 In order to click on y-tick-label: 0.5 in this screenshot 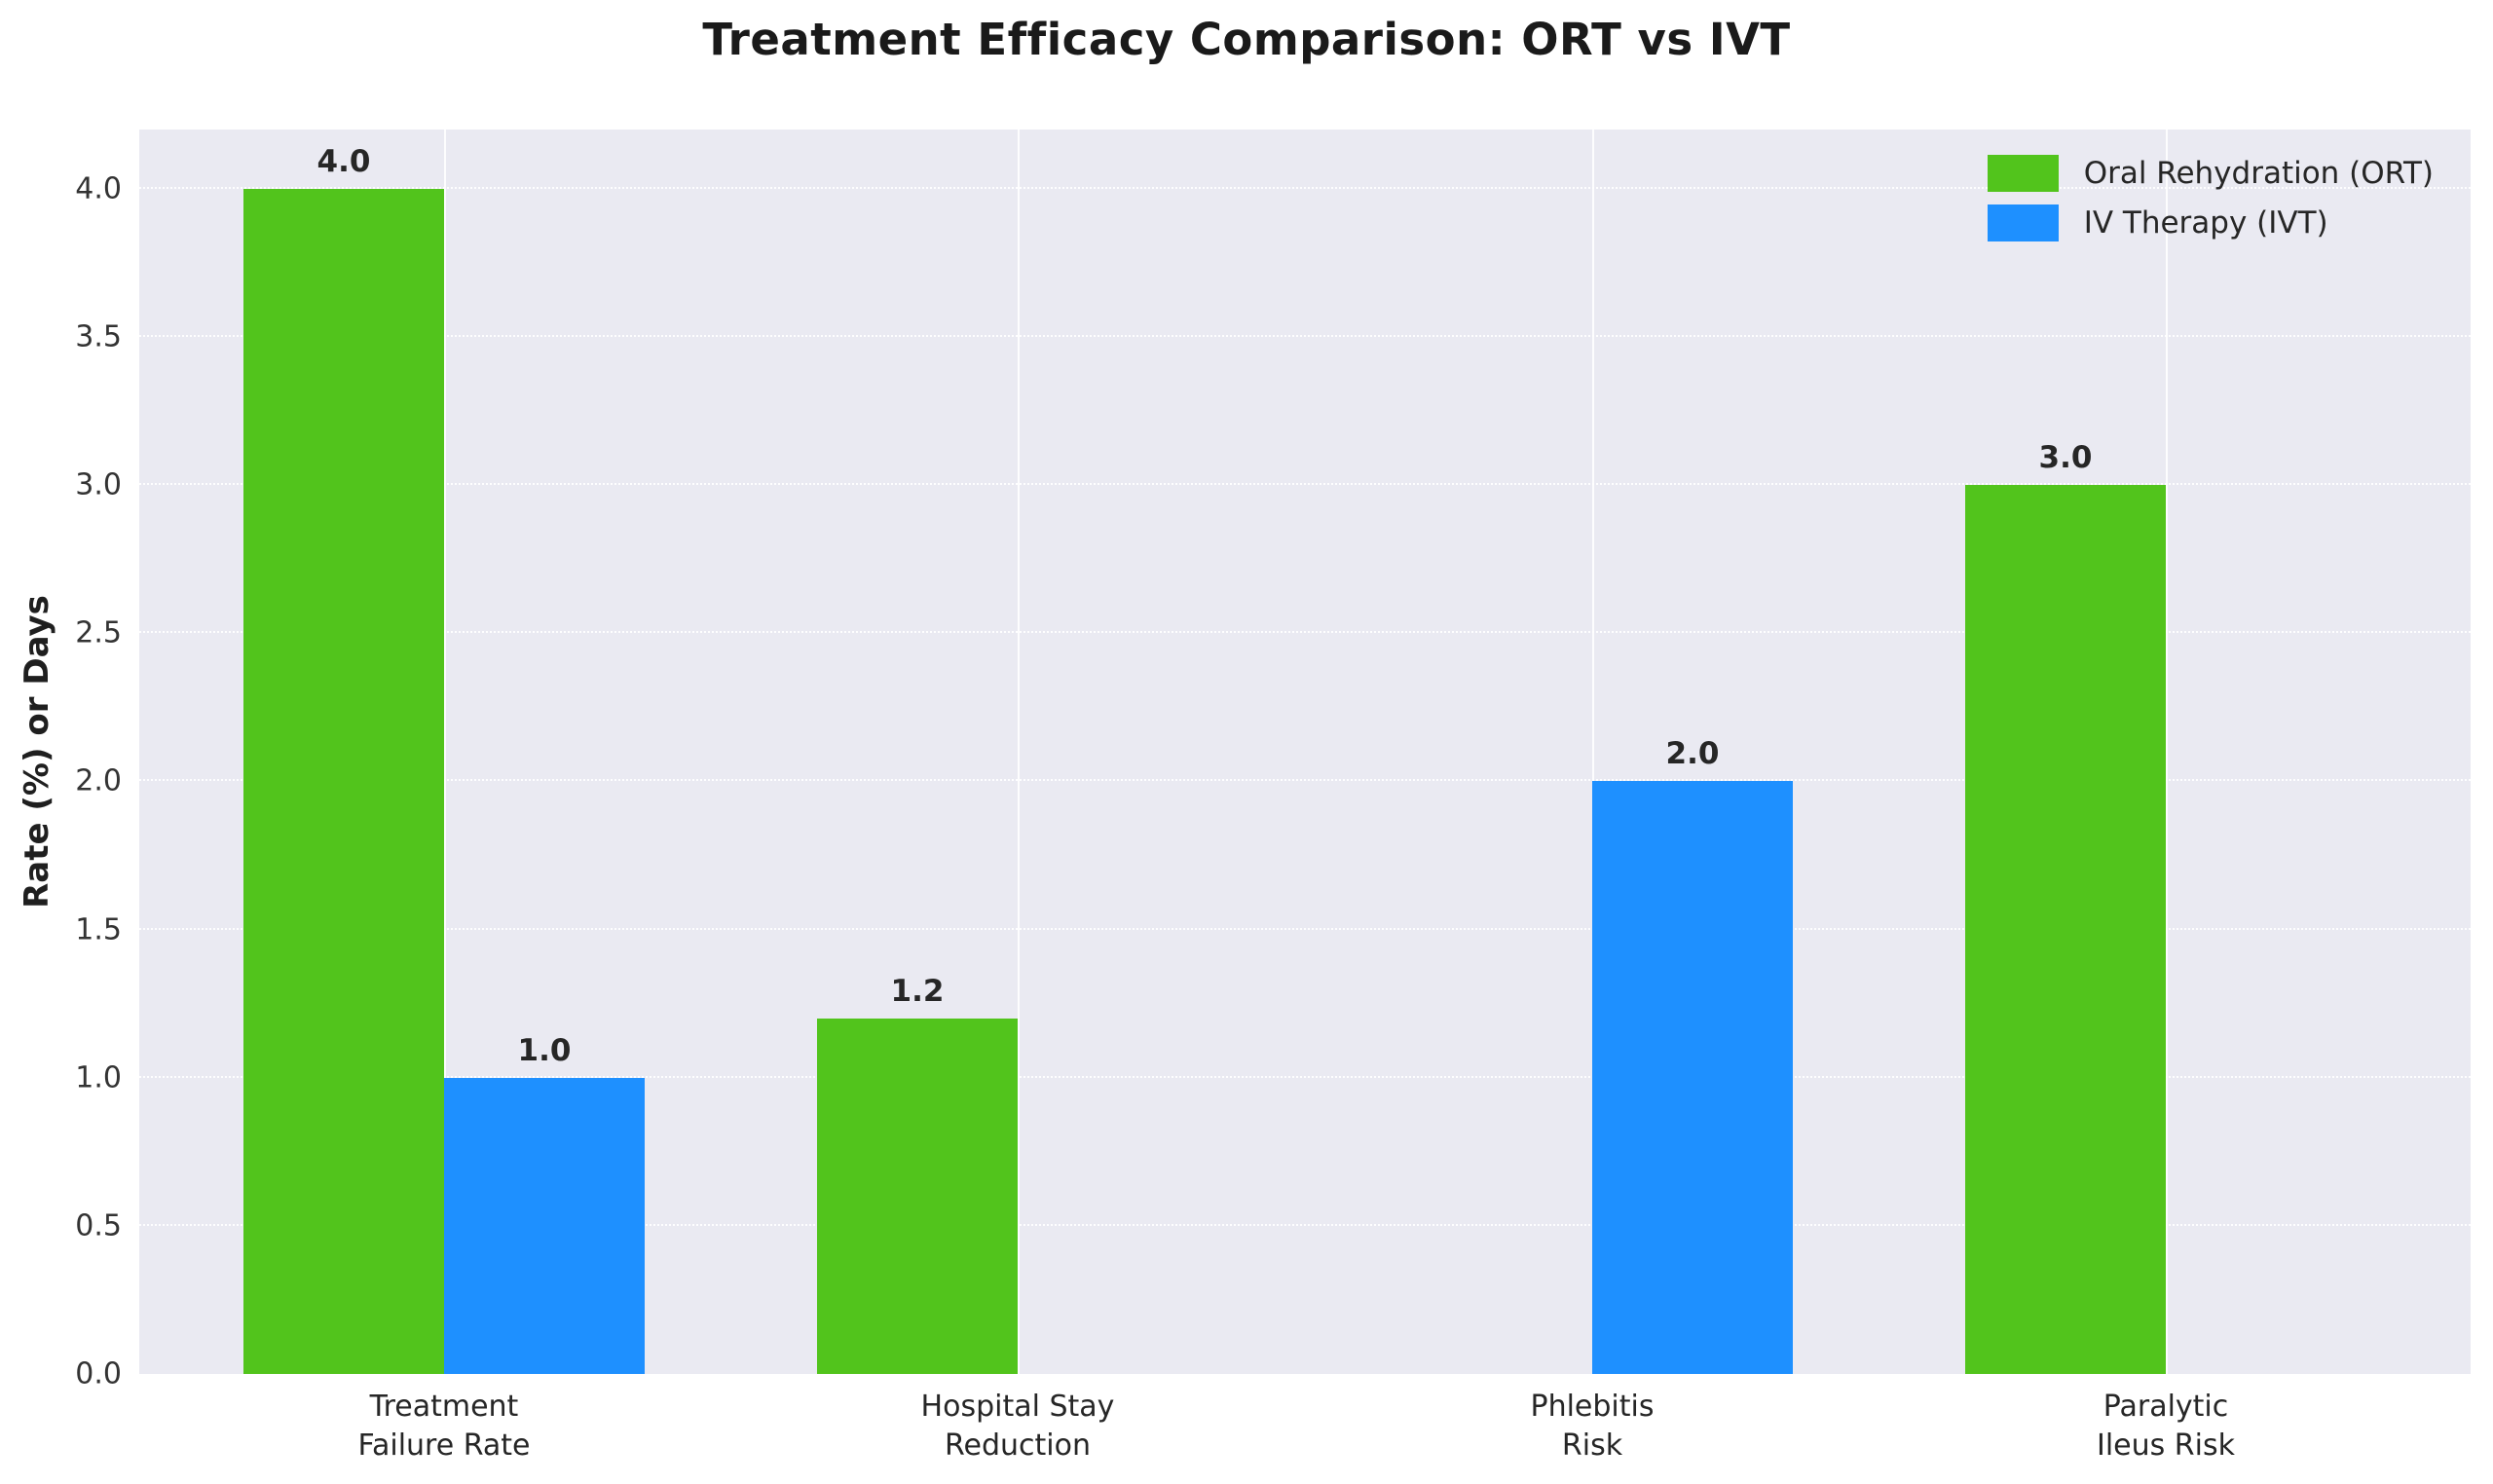, I will do `click(99, 1225)`.